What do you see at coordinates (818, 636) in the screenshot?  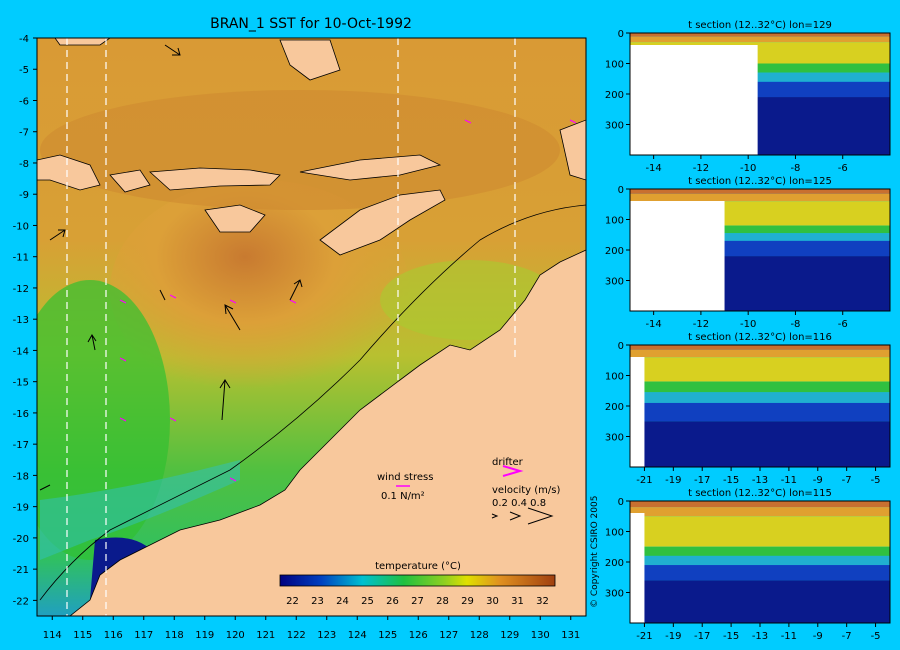 I see `section-x-tick-label: -9` at bounding box center [818, 636].